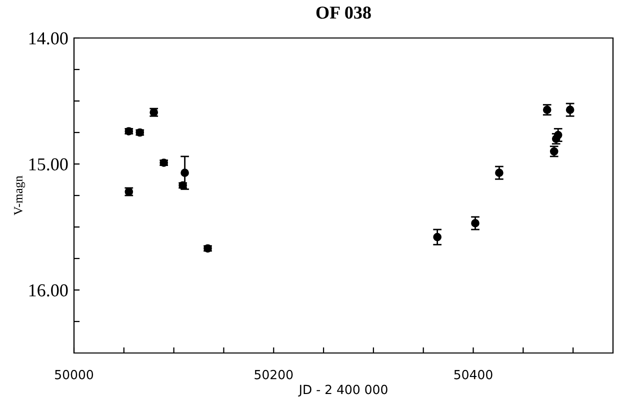  I want to click on x-axis-title: JD - 2 400 000, so click(343, 390).